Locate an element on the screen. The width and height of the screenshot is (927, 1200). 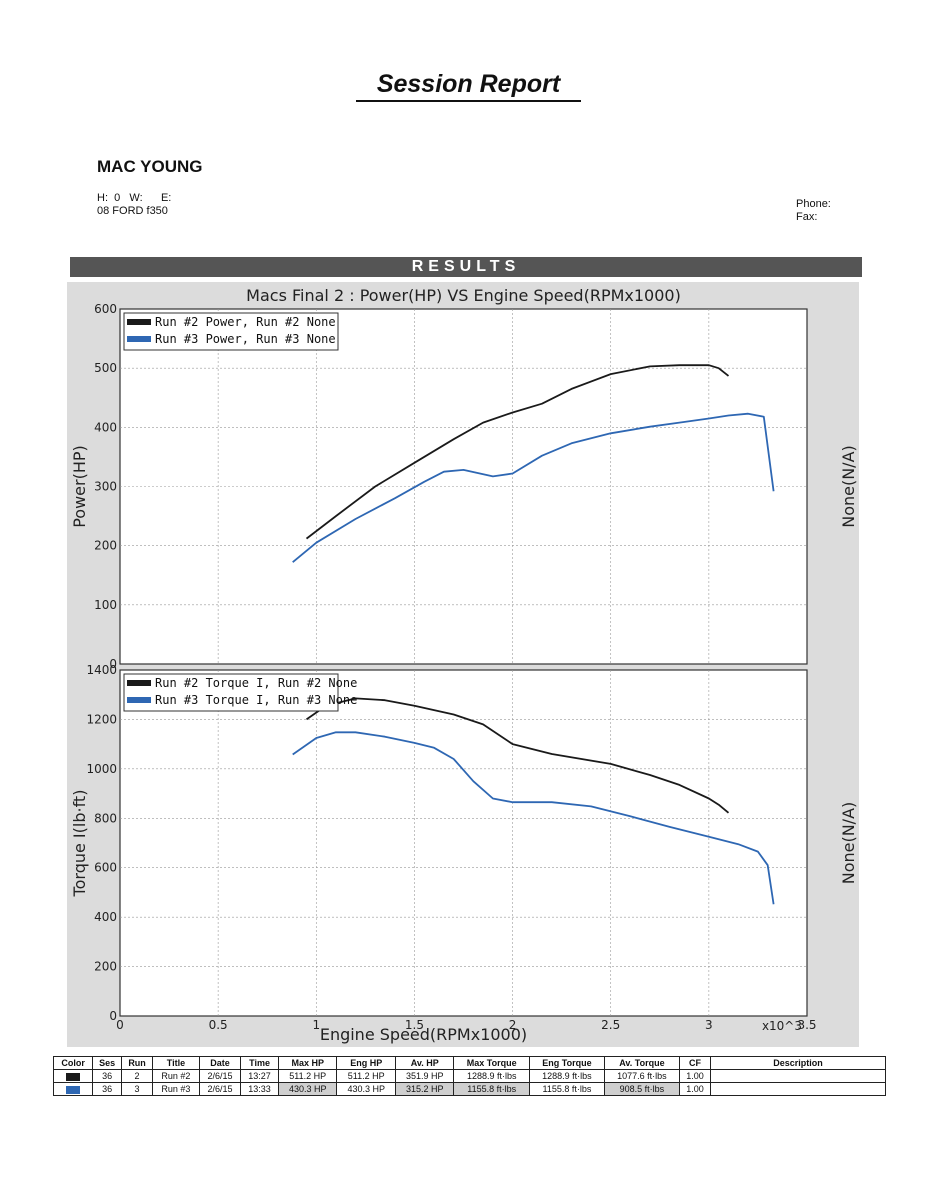
cell-title: Run #3 is located at coordinates (176, 1089).